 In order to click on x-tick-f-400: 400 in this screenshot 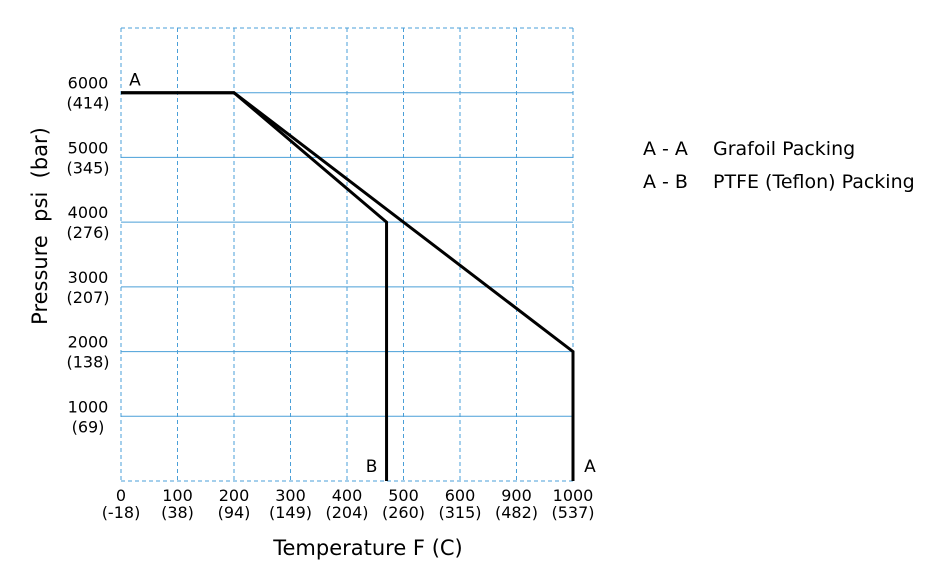, I will do `click(347, 495)`.